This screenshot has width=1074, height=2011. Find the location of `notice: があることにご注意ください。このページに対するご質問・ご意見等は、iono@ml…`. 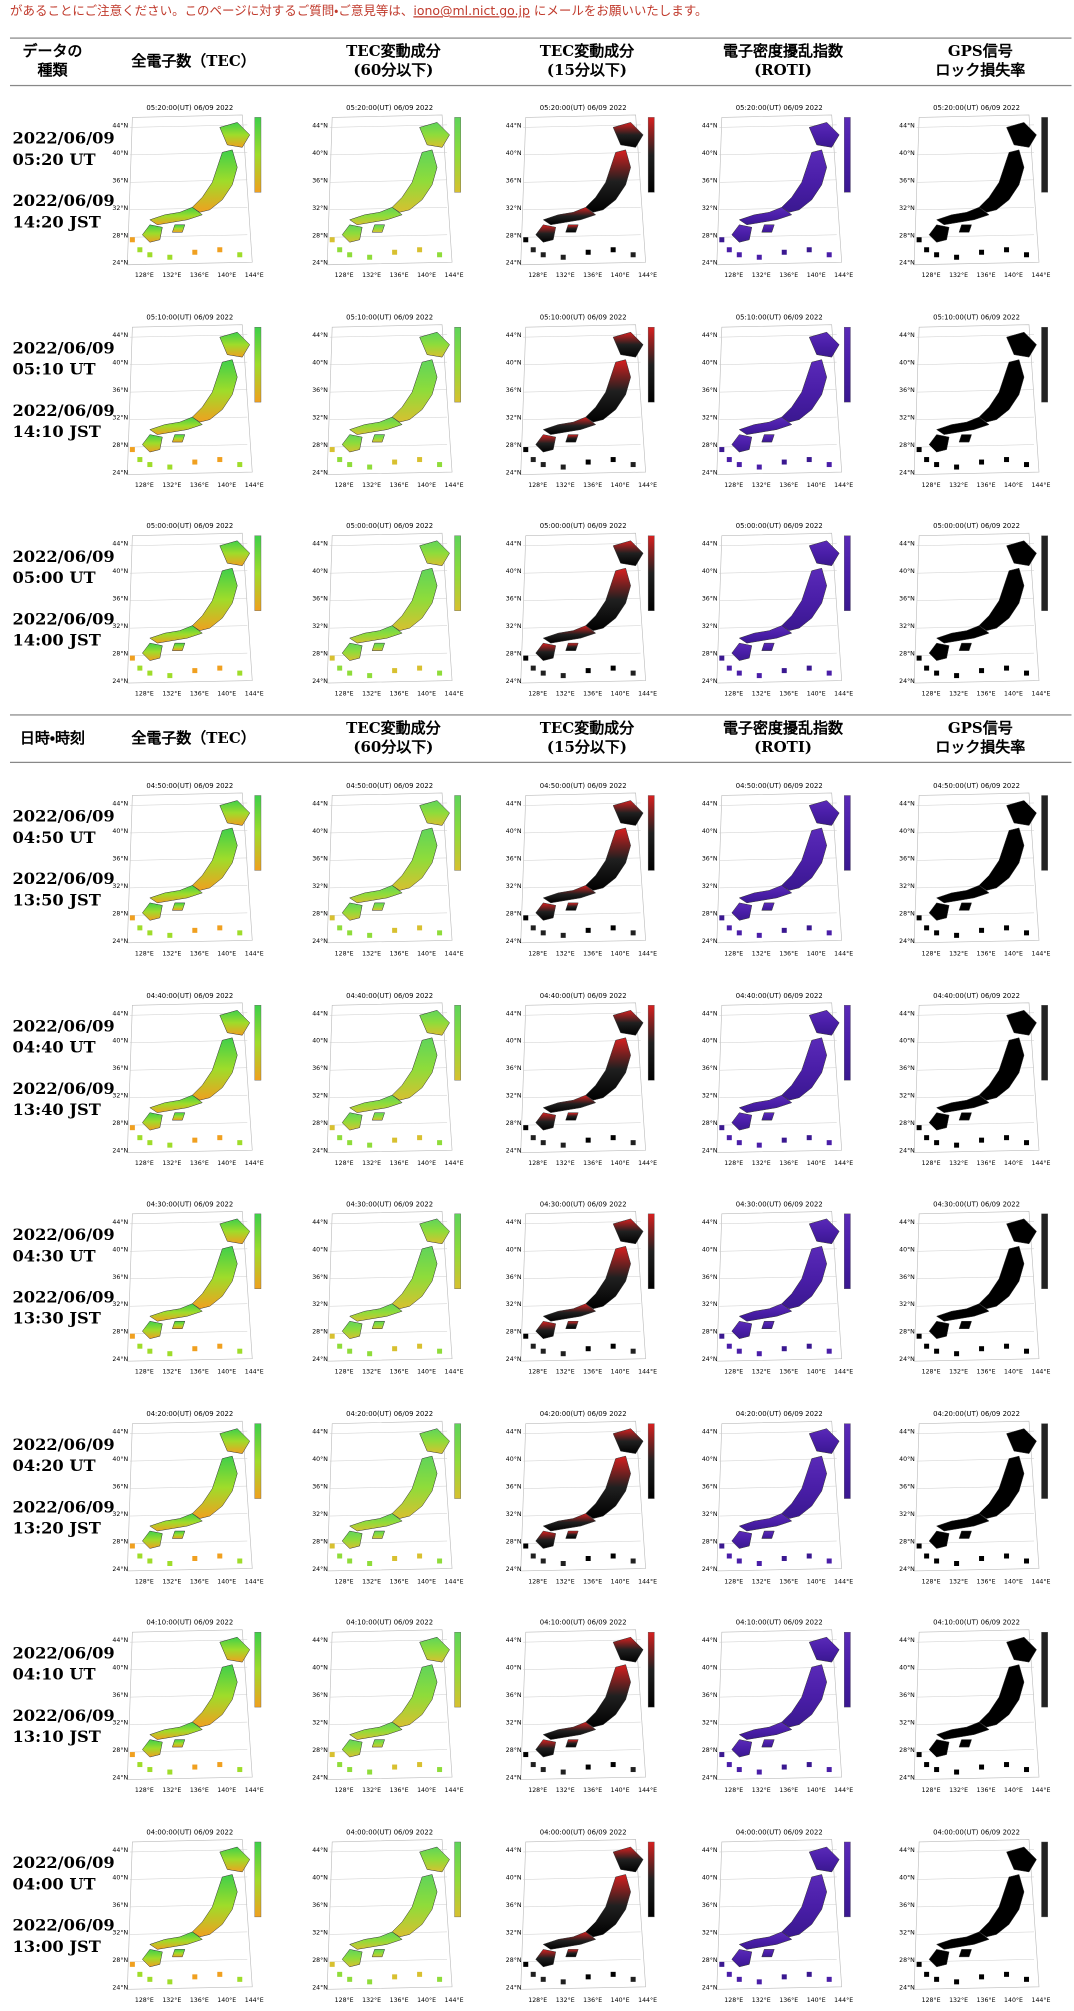

notice: があることにご注意ください。このページに対するご質問・ご意見等は、iono@ml… is located at coordinates (359, 9).